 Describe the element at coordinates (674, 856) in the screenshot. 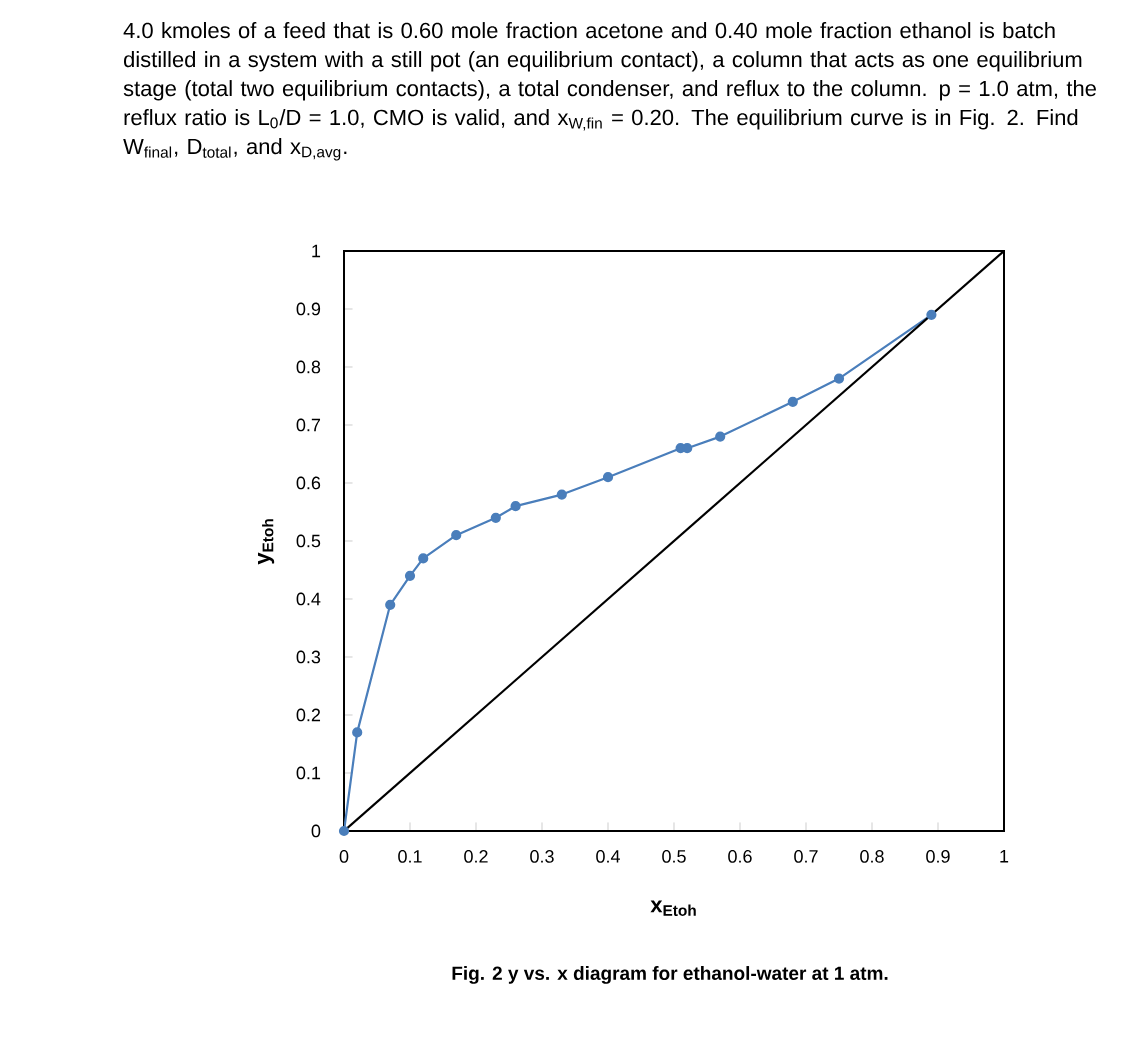

I see `x-tick-label: 0.5` at that location.